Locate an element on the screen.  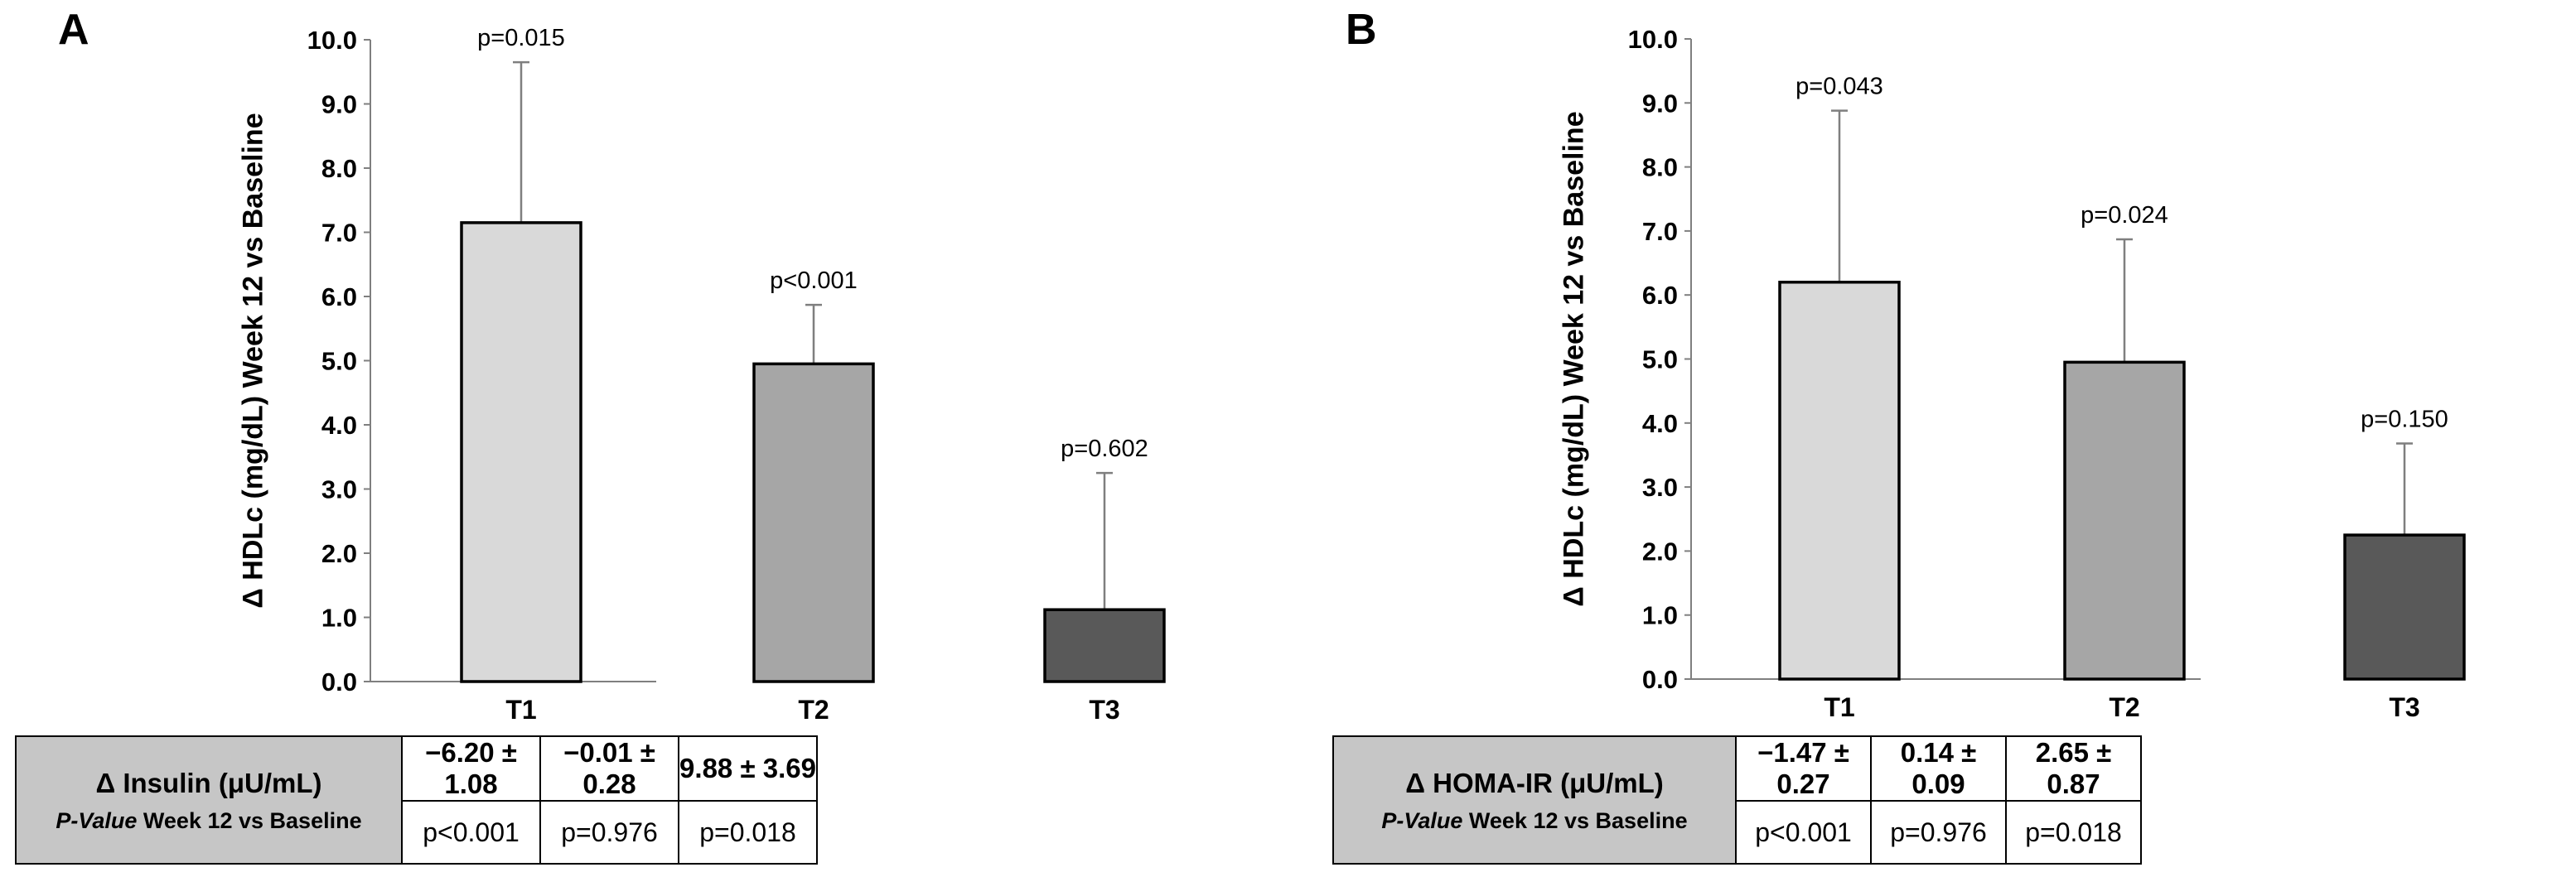
p-value-label: p=0.043 is located at coordinates (1839, 87).